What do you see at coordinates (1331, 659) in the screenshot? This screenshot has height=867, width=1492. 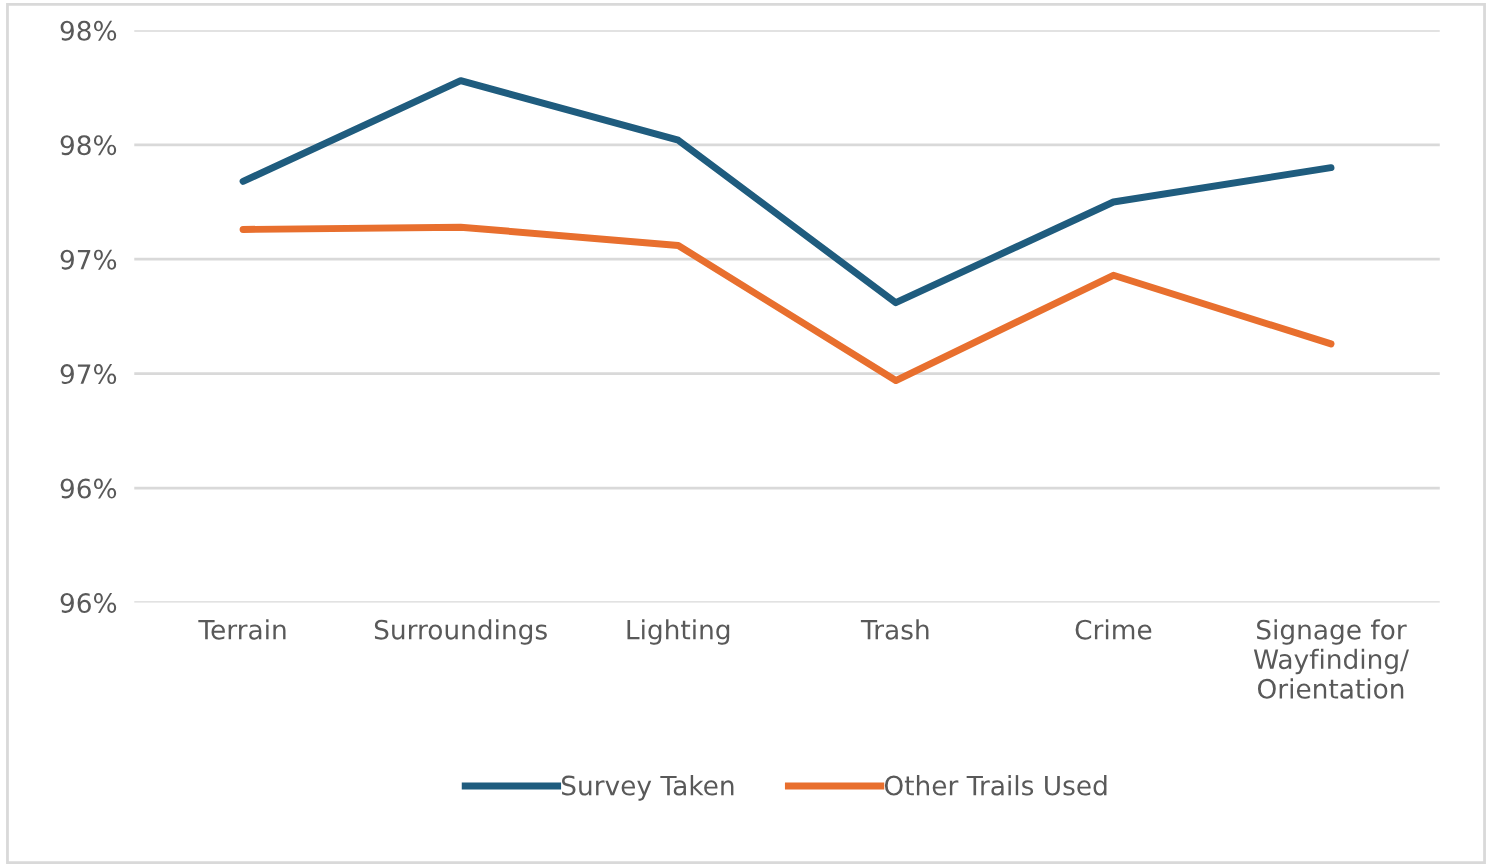 I see `x-tick-label: Signage for Wayfinding/ Orientation` at bounding box center [1331, 659].